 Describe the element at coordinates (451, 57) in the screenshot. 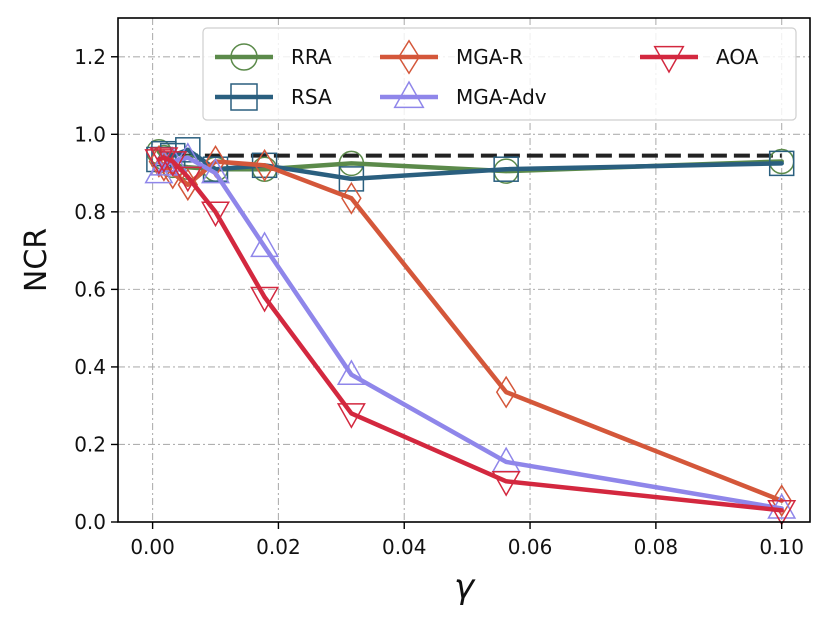

I see `legend-item-mga-r: MGA-R` at that location.